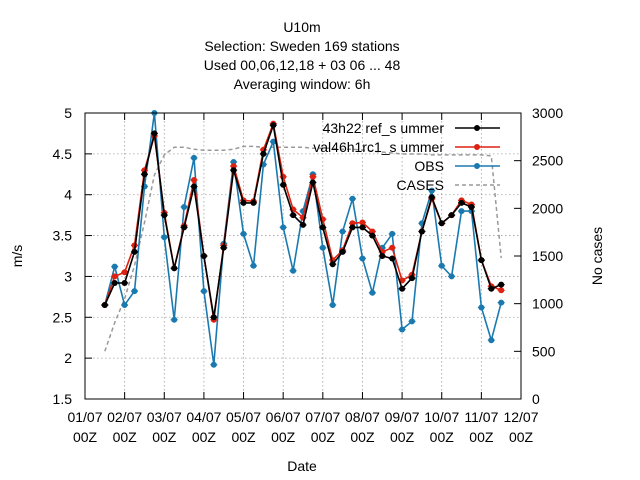 The image size is (640, 480). Describe the element at coordinates (68, 358) in the screenshot. I see `y-tick-label: 2` at that location.